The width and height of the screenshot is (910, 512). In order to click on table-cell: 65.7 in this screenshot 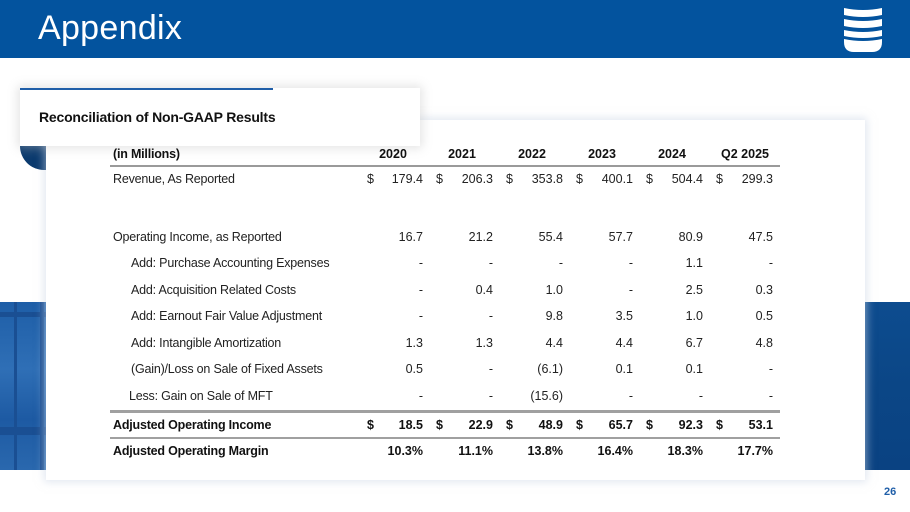, I will do `click(620, 425)`.